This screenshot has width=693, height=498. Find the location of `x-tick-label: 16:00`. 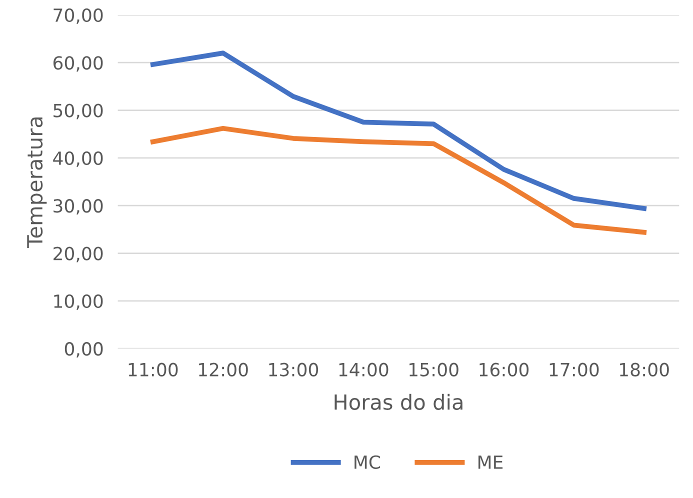

x-tick-label: 16:00 is located at coordinates (504, 369).